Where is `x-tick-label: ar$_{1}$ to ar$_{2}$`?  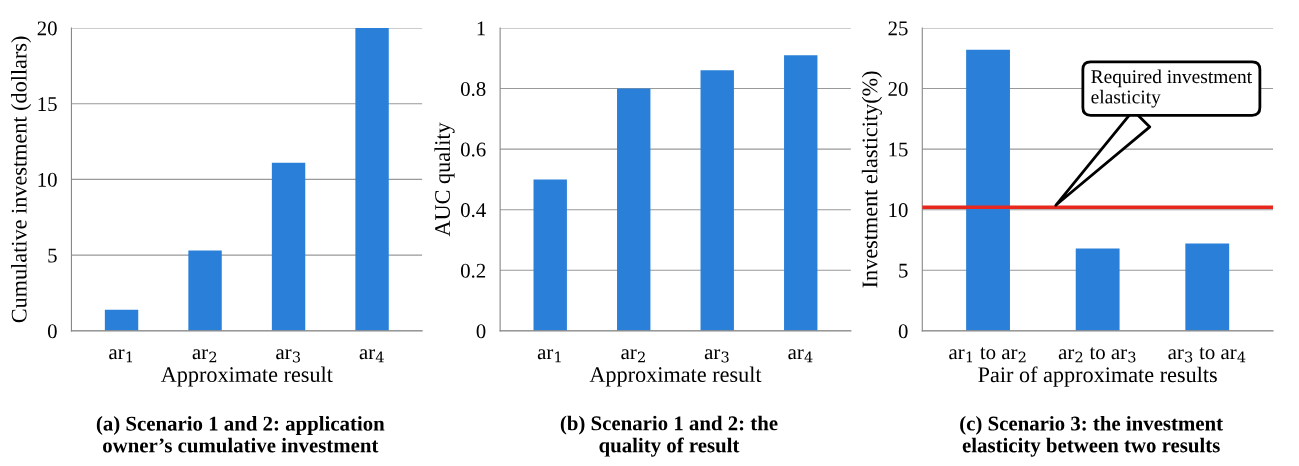
x-tick-label: ar$_{1}$ to ar$_{2}$ is located at coordinates (987, 355).